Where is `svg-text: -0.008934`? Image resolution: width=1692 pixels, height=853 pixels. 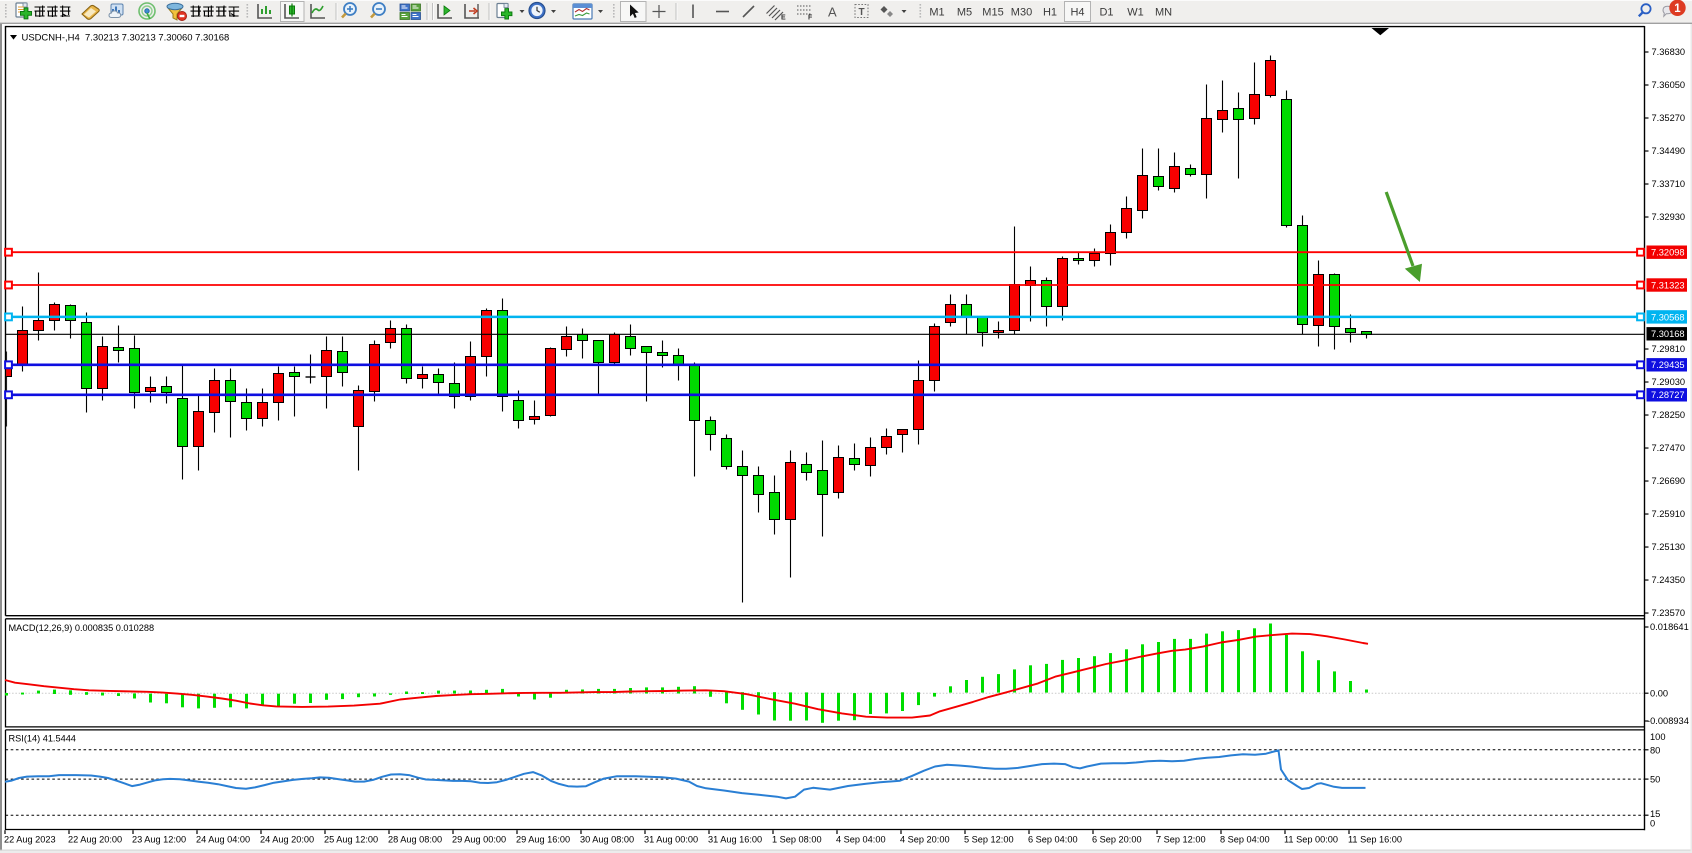 svg-text: -0.008934 is located at coordinates (1668, 721).